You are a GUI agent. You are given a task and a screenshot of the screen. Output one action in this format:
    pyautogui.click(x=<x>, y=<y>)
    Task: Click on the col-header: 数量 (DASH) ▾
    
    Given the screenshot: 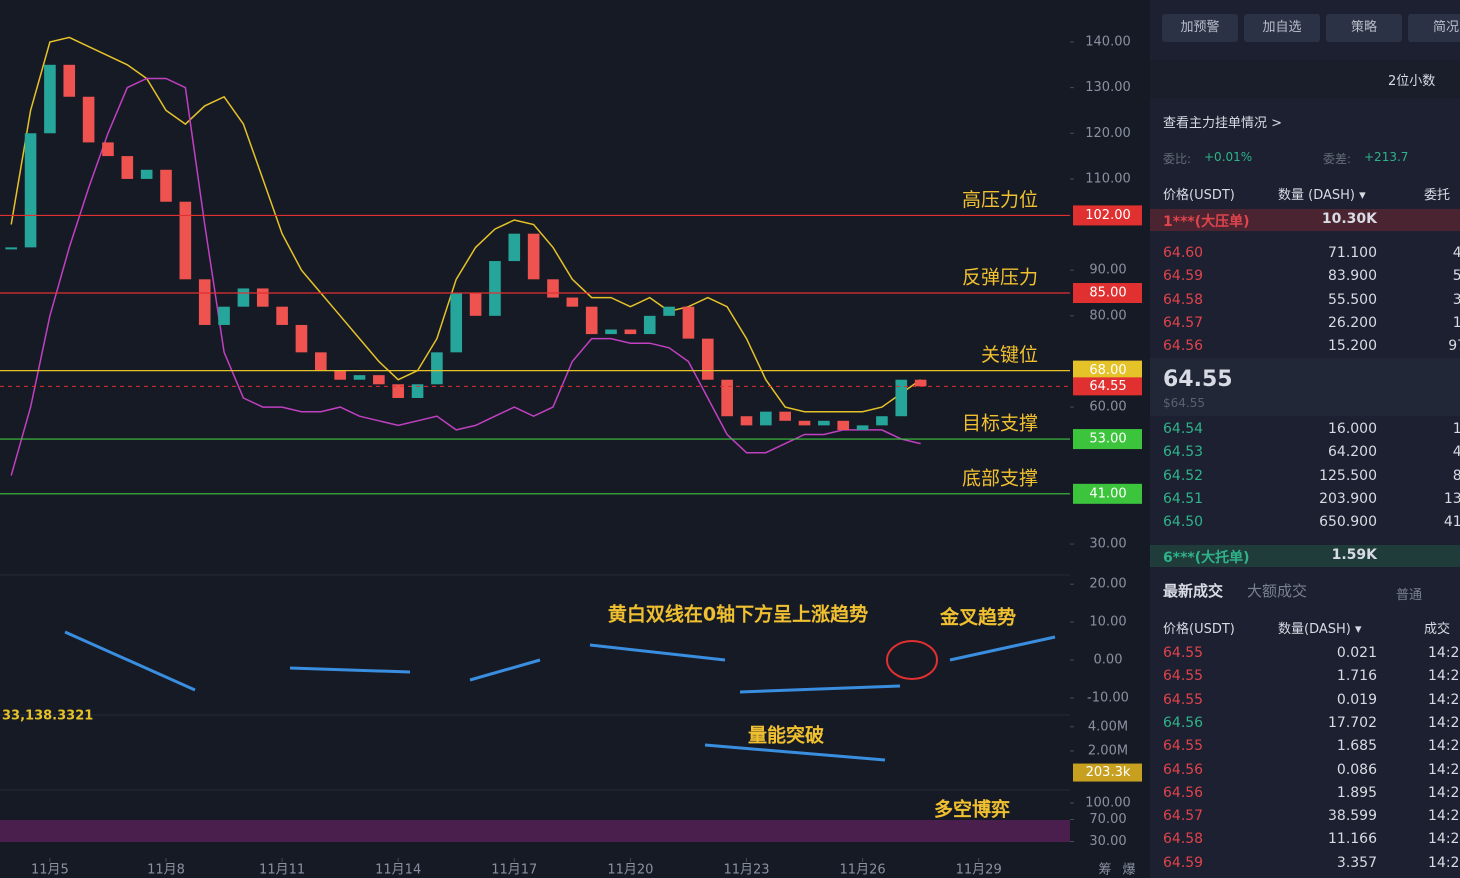 What is the action you would take?
    pyautogui.click(x=1322, y=195)
    